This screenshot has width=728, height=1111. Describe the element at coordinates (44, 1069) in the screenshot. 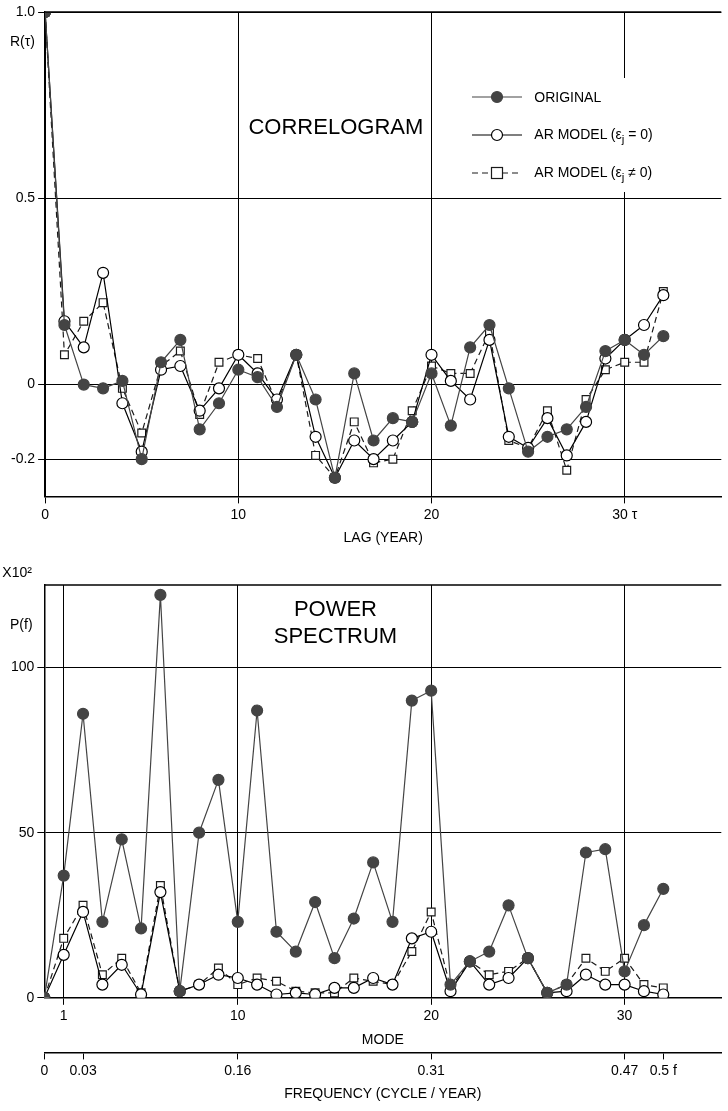

I see `x2-tick-label: 0` at that location.